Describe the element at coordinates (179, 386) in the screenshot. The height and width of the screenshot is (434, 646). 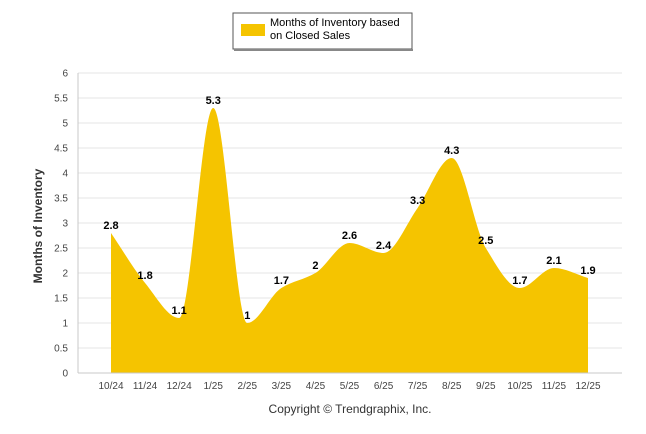
I see `x-tick-label: 12/24` at that location.